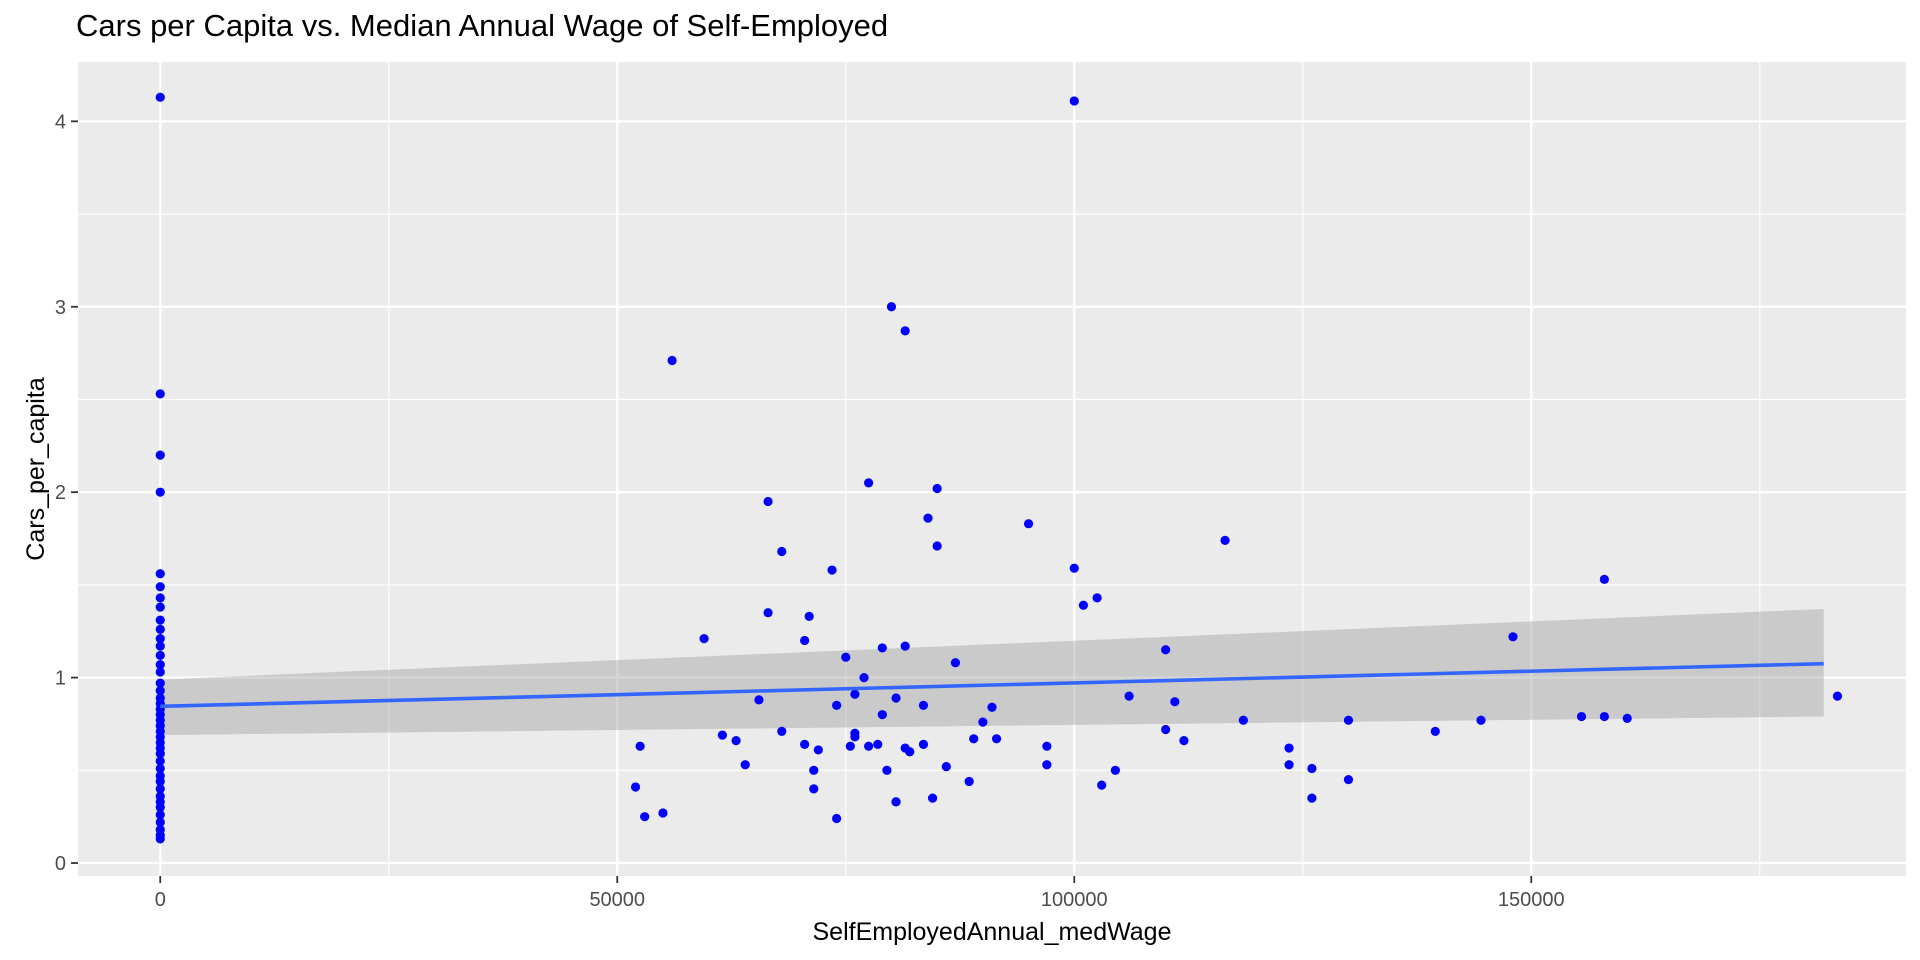 The width and height of the screenshot is (1920, 960). What do you see at coordinates (60, 864) in the screenshot?
I see `y-tick-label: 0` at bounding box center [60, 864].